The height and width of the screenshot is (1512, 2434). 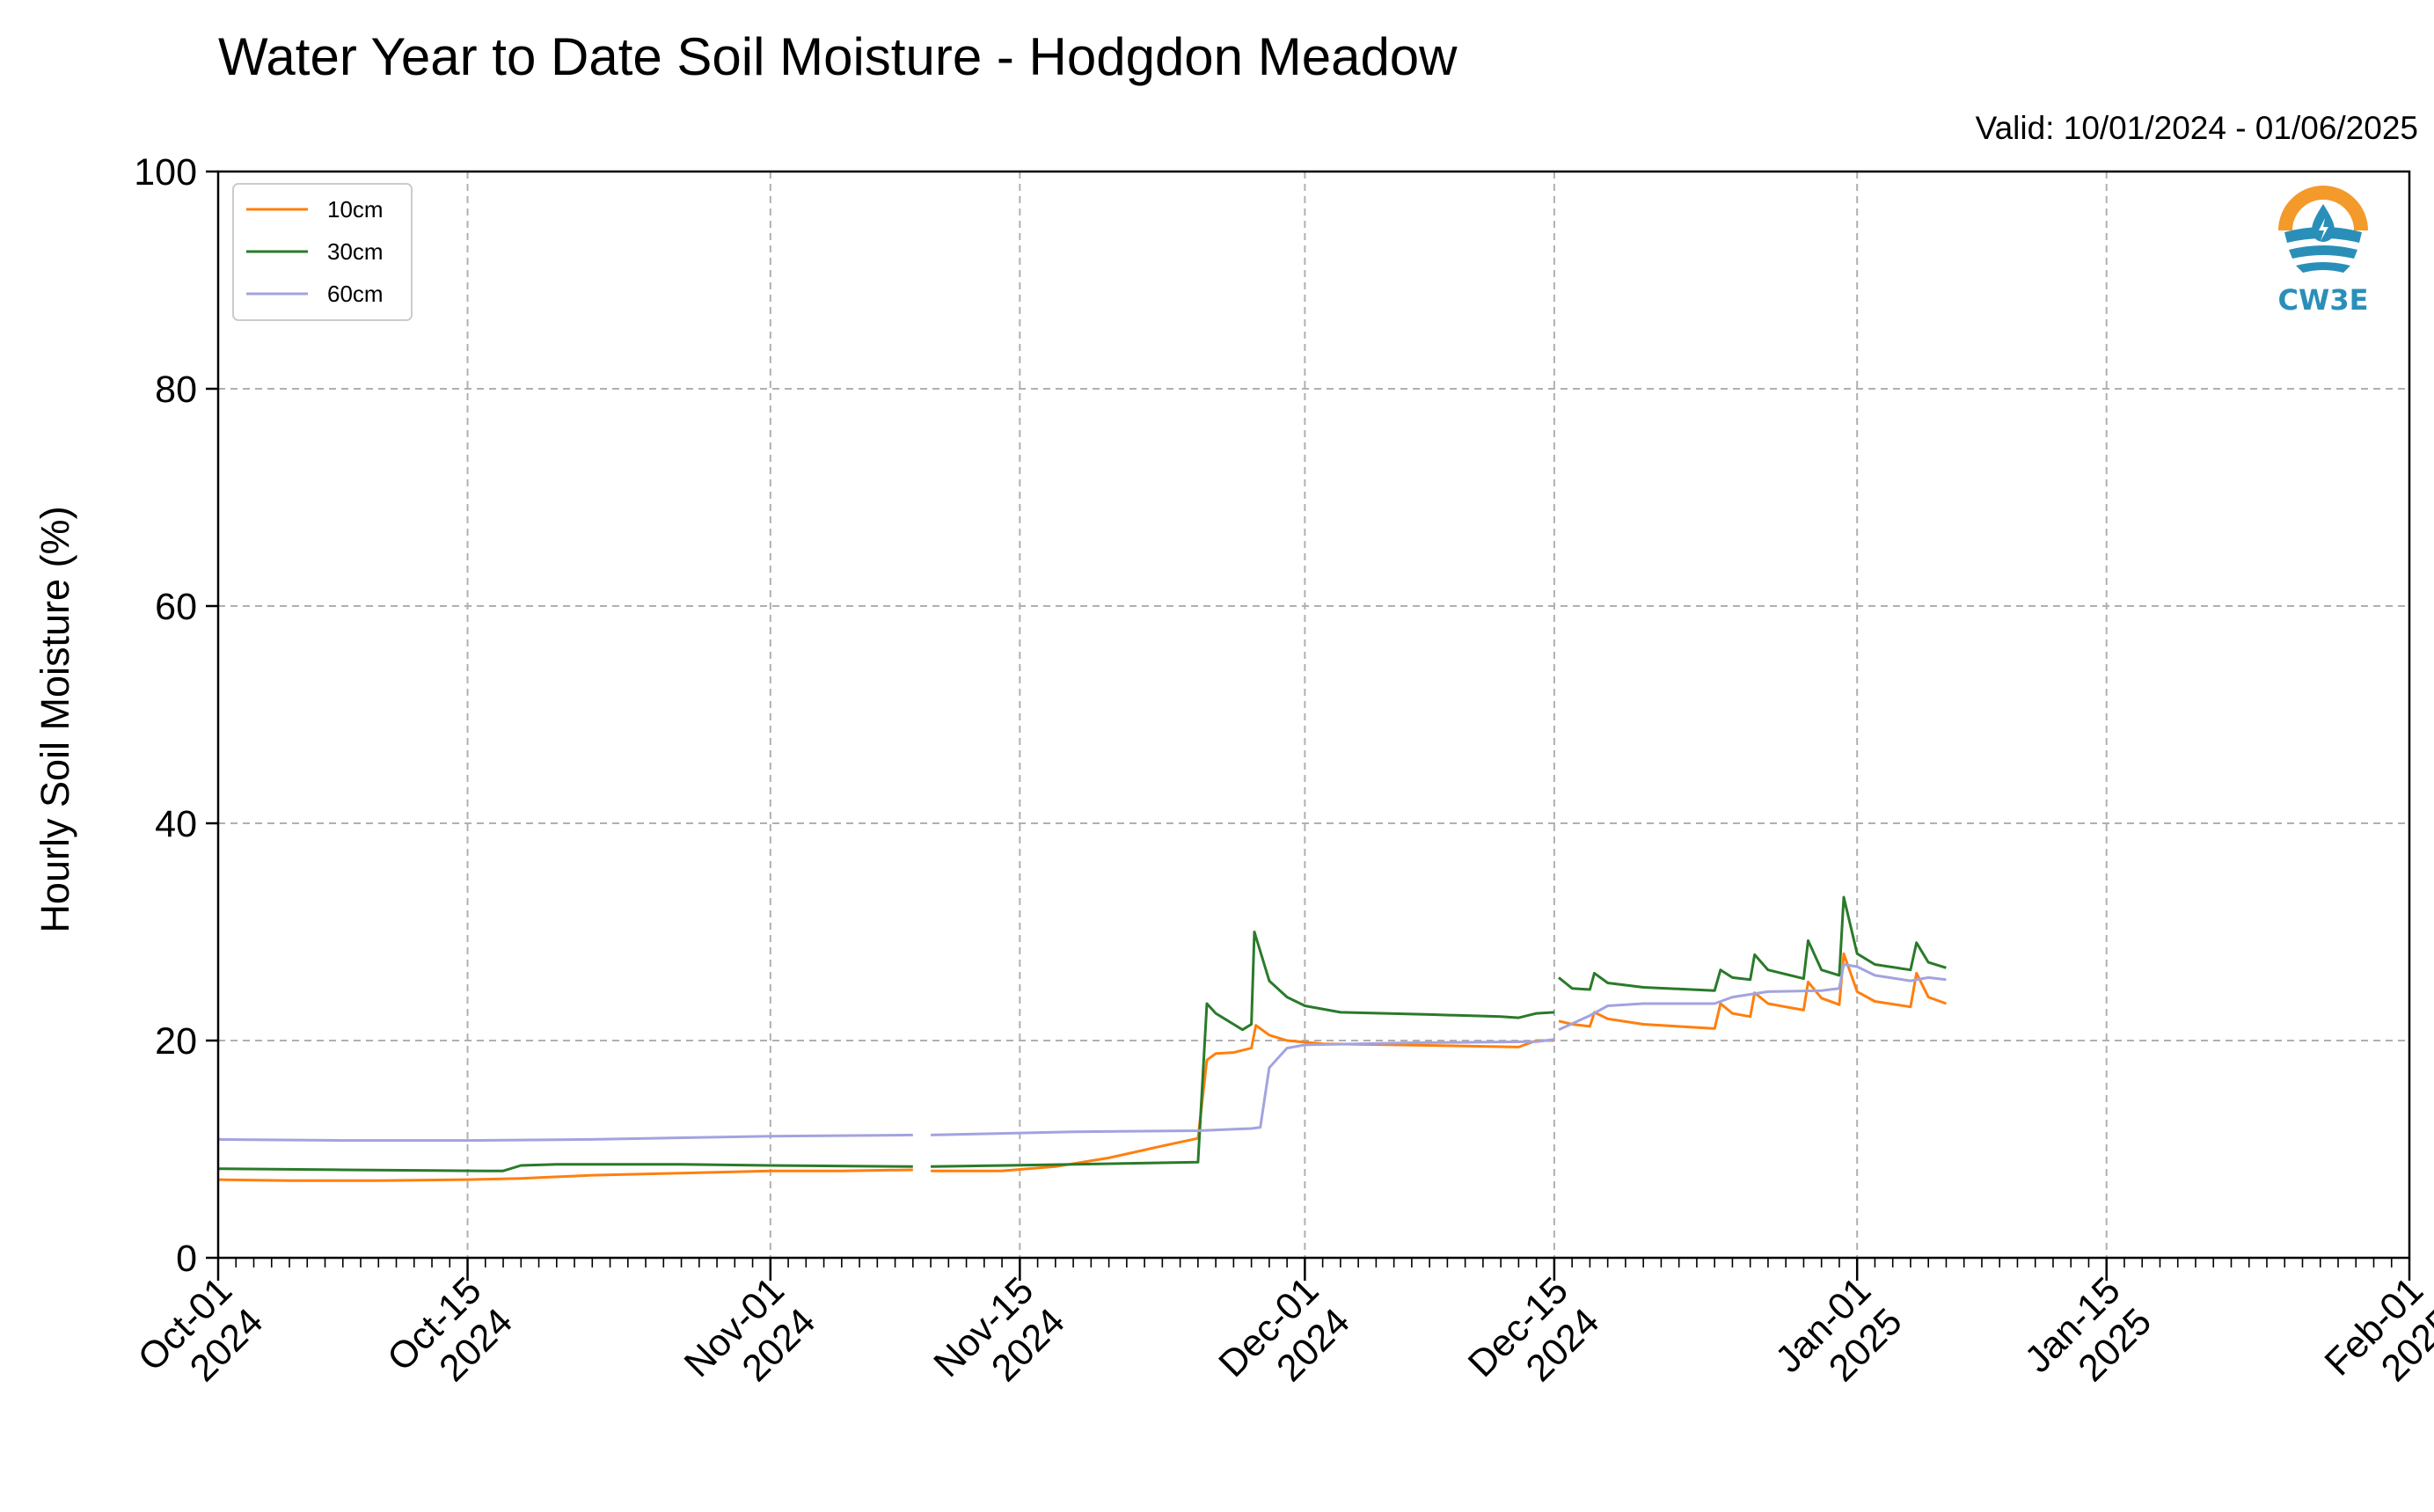 I want to click on y-axis-label: Hourly Soil Moisture (%), so click(x=55, y=719).